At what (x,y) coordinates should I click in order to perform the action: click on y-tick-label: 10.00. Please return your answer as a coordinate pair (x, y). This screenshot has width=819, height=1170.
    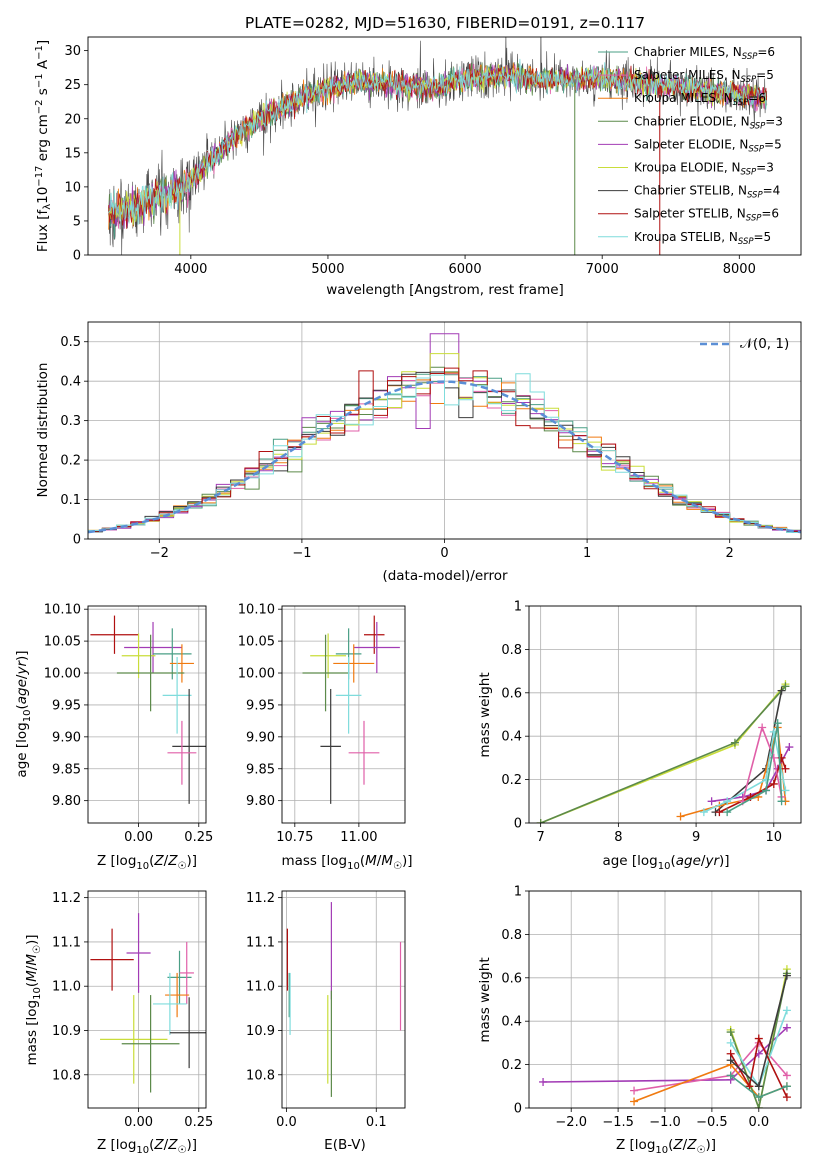
    Looking at the image, I should click on (62, 674).